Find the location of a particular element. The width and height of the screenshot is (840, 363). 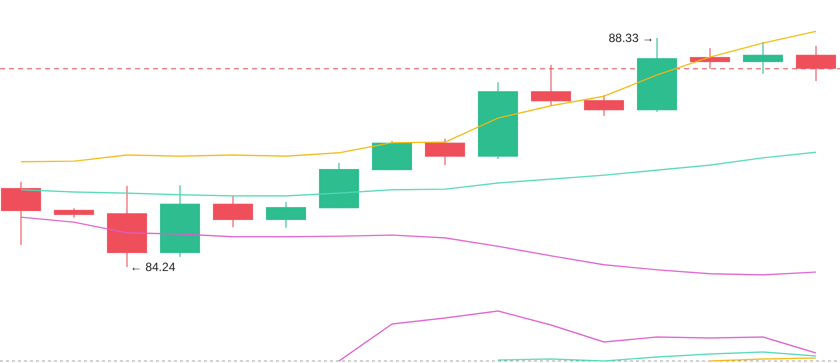

annotation: 88.33 → is located at coordinates (631, 38).